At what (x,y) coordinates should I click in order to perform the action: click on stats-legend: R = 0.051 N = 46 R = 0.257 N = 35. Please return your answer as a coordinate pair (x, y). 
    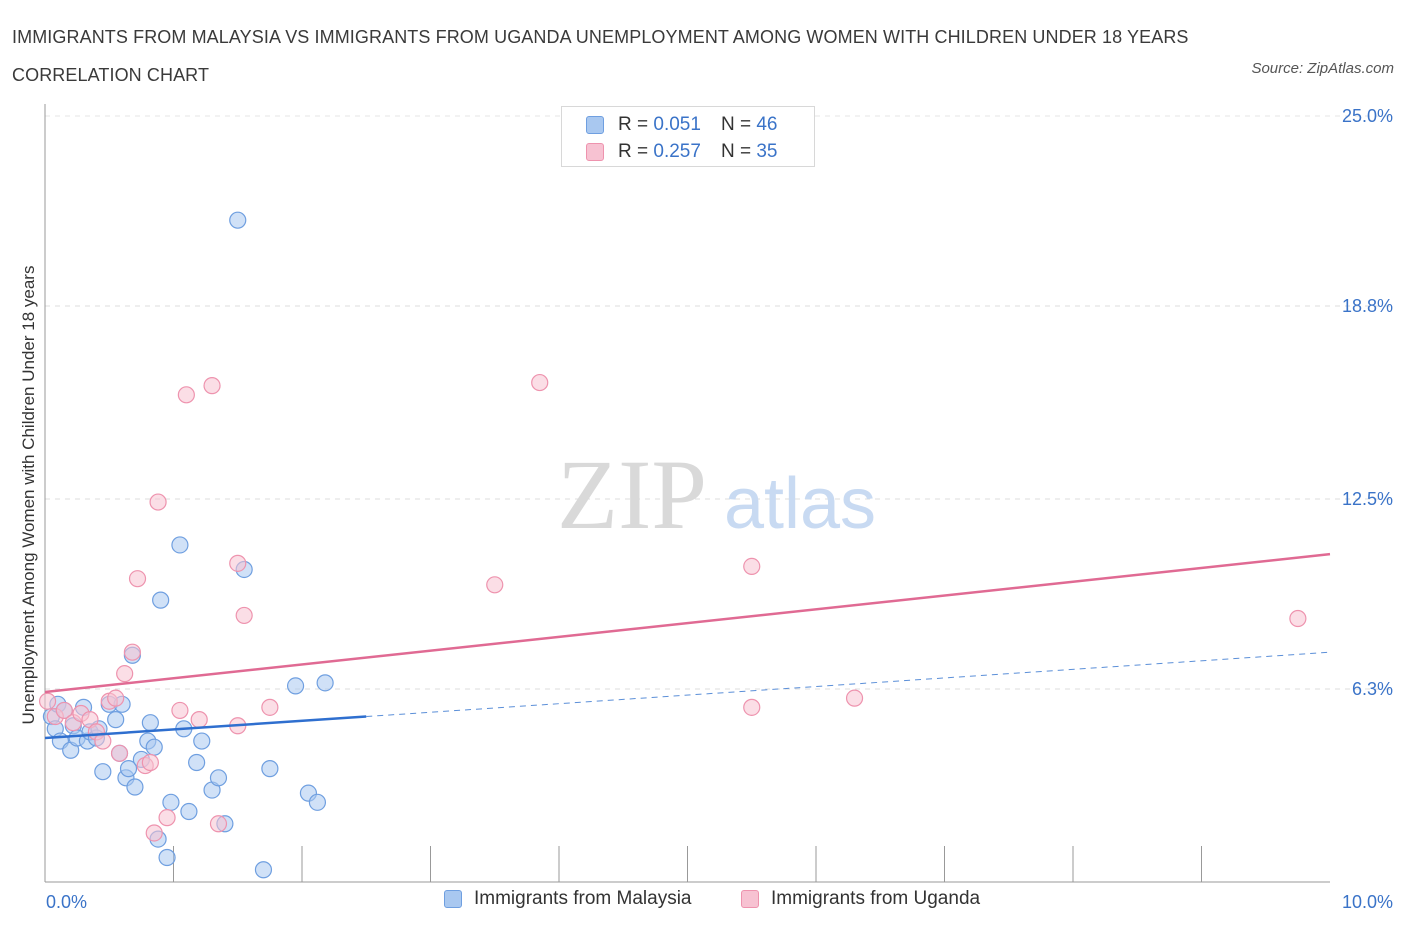
    Looking at the image, I should click on (688, 136).